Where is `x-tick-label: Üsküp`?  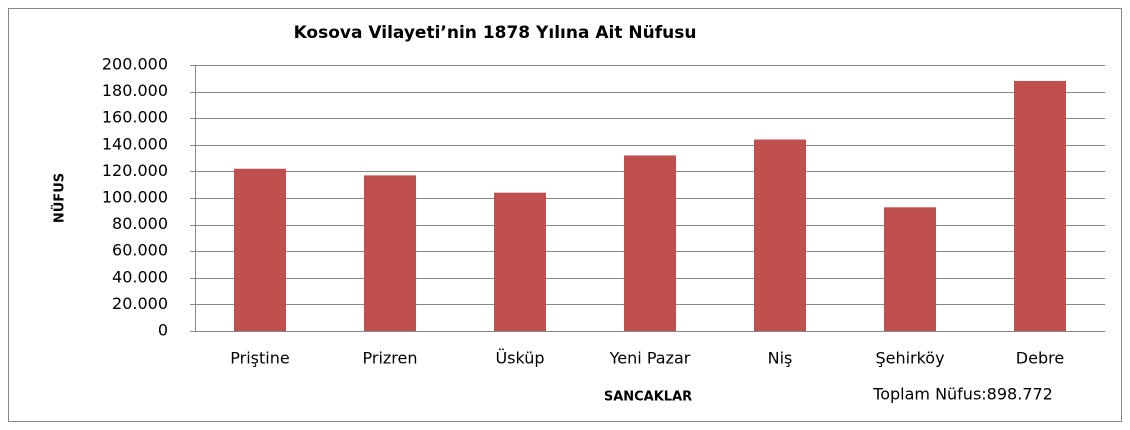
x-tick-label: Üsküp is located at coordinates (519, 358).